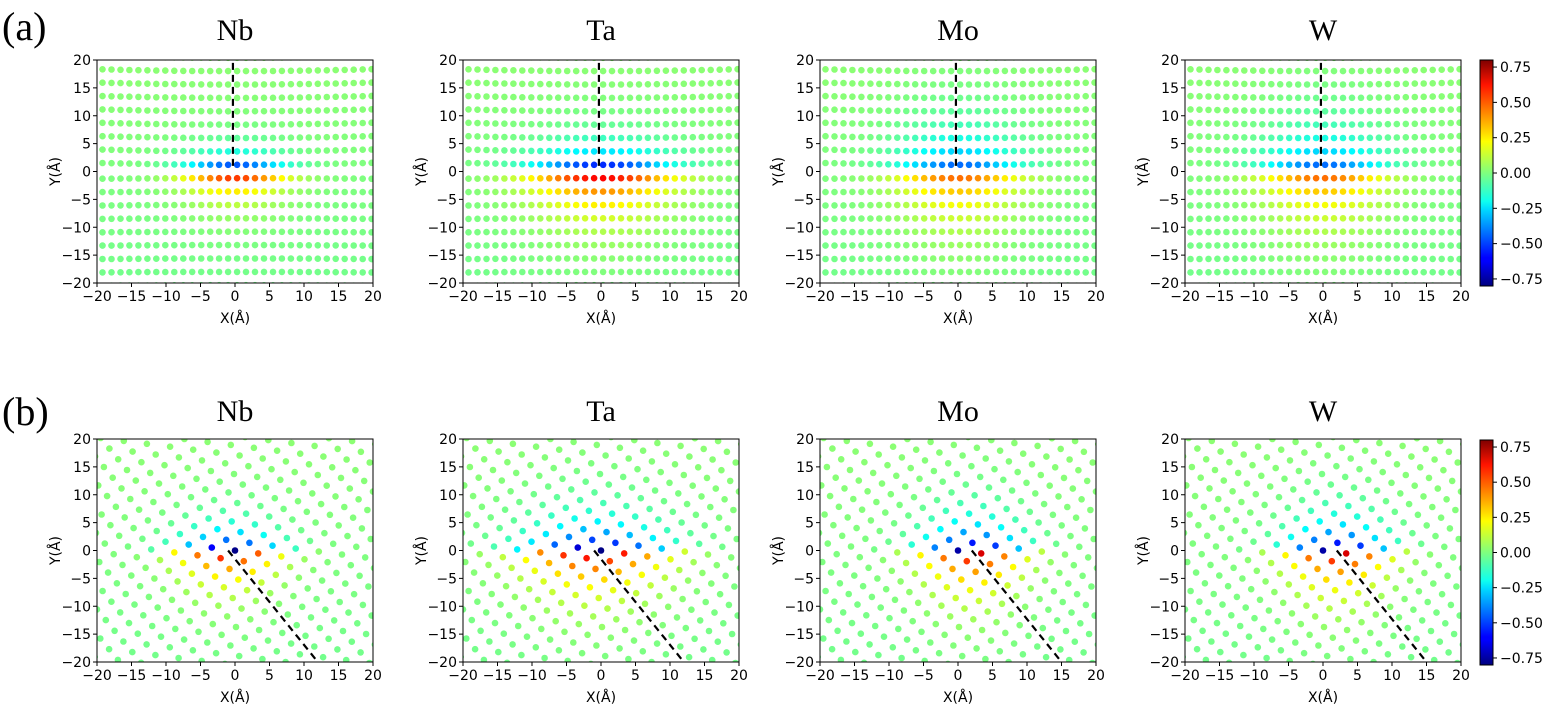 This screenshot has width=1550, height=712. I want to click on x-tick-label: 15, so click(339, 676).